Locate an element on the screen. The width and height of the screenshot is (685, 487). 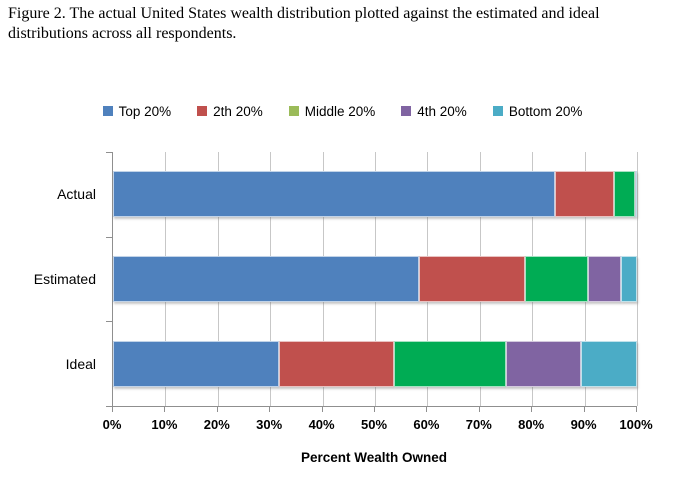
legend-label: Middle 20% is located at coordinates (340, 111).